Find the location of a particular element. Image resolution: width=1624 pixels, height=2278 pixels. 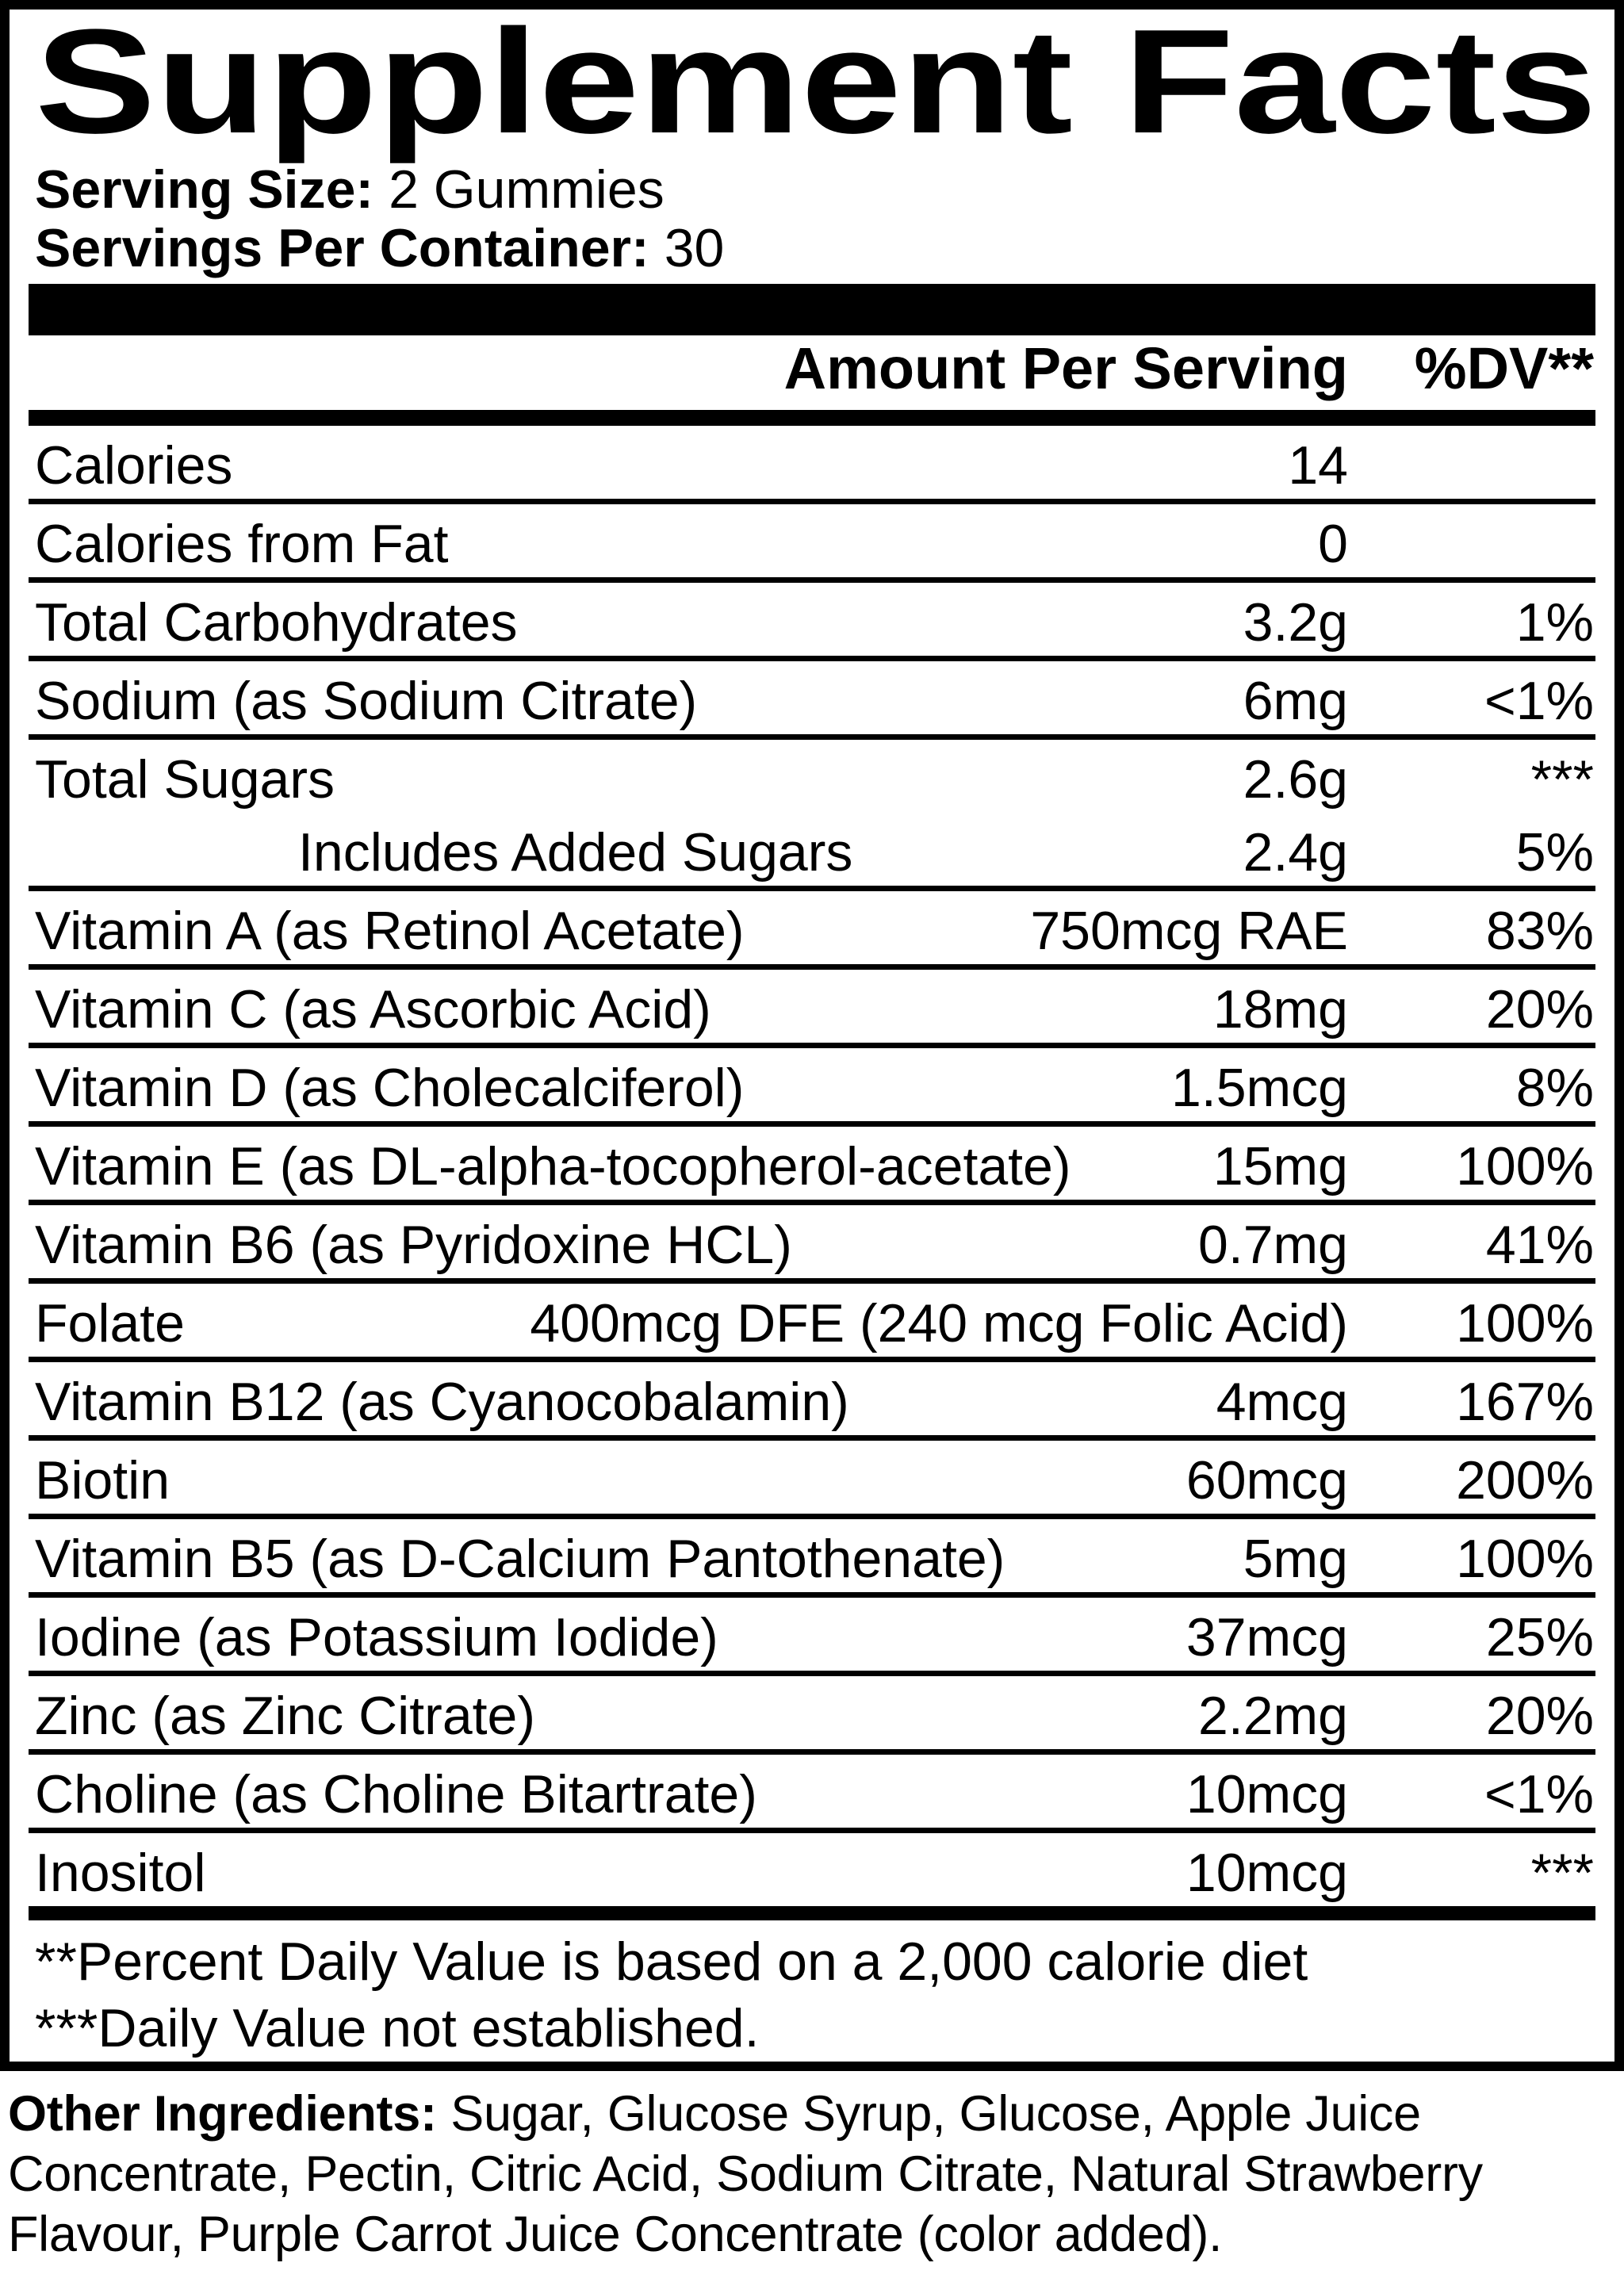

nutrient-amount: 37mcg is located at coordinates (1266, 1637).